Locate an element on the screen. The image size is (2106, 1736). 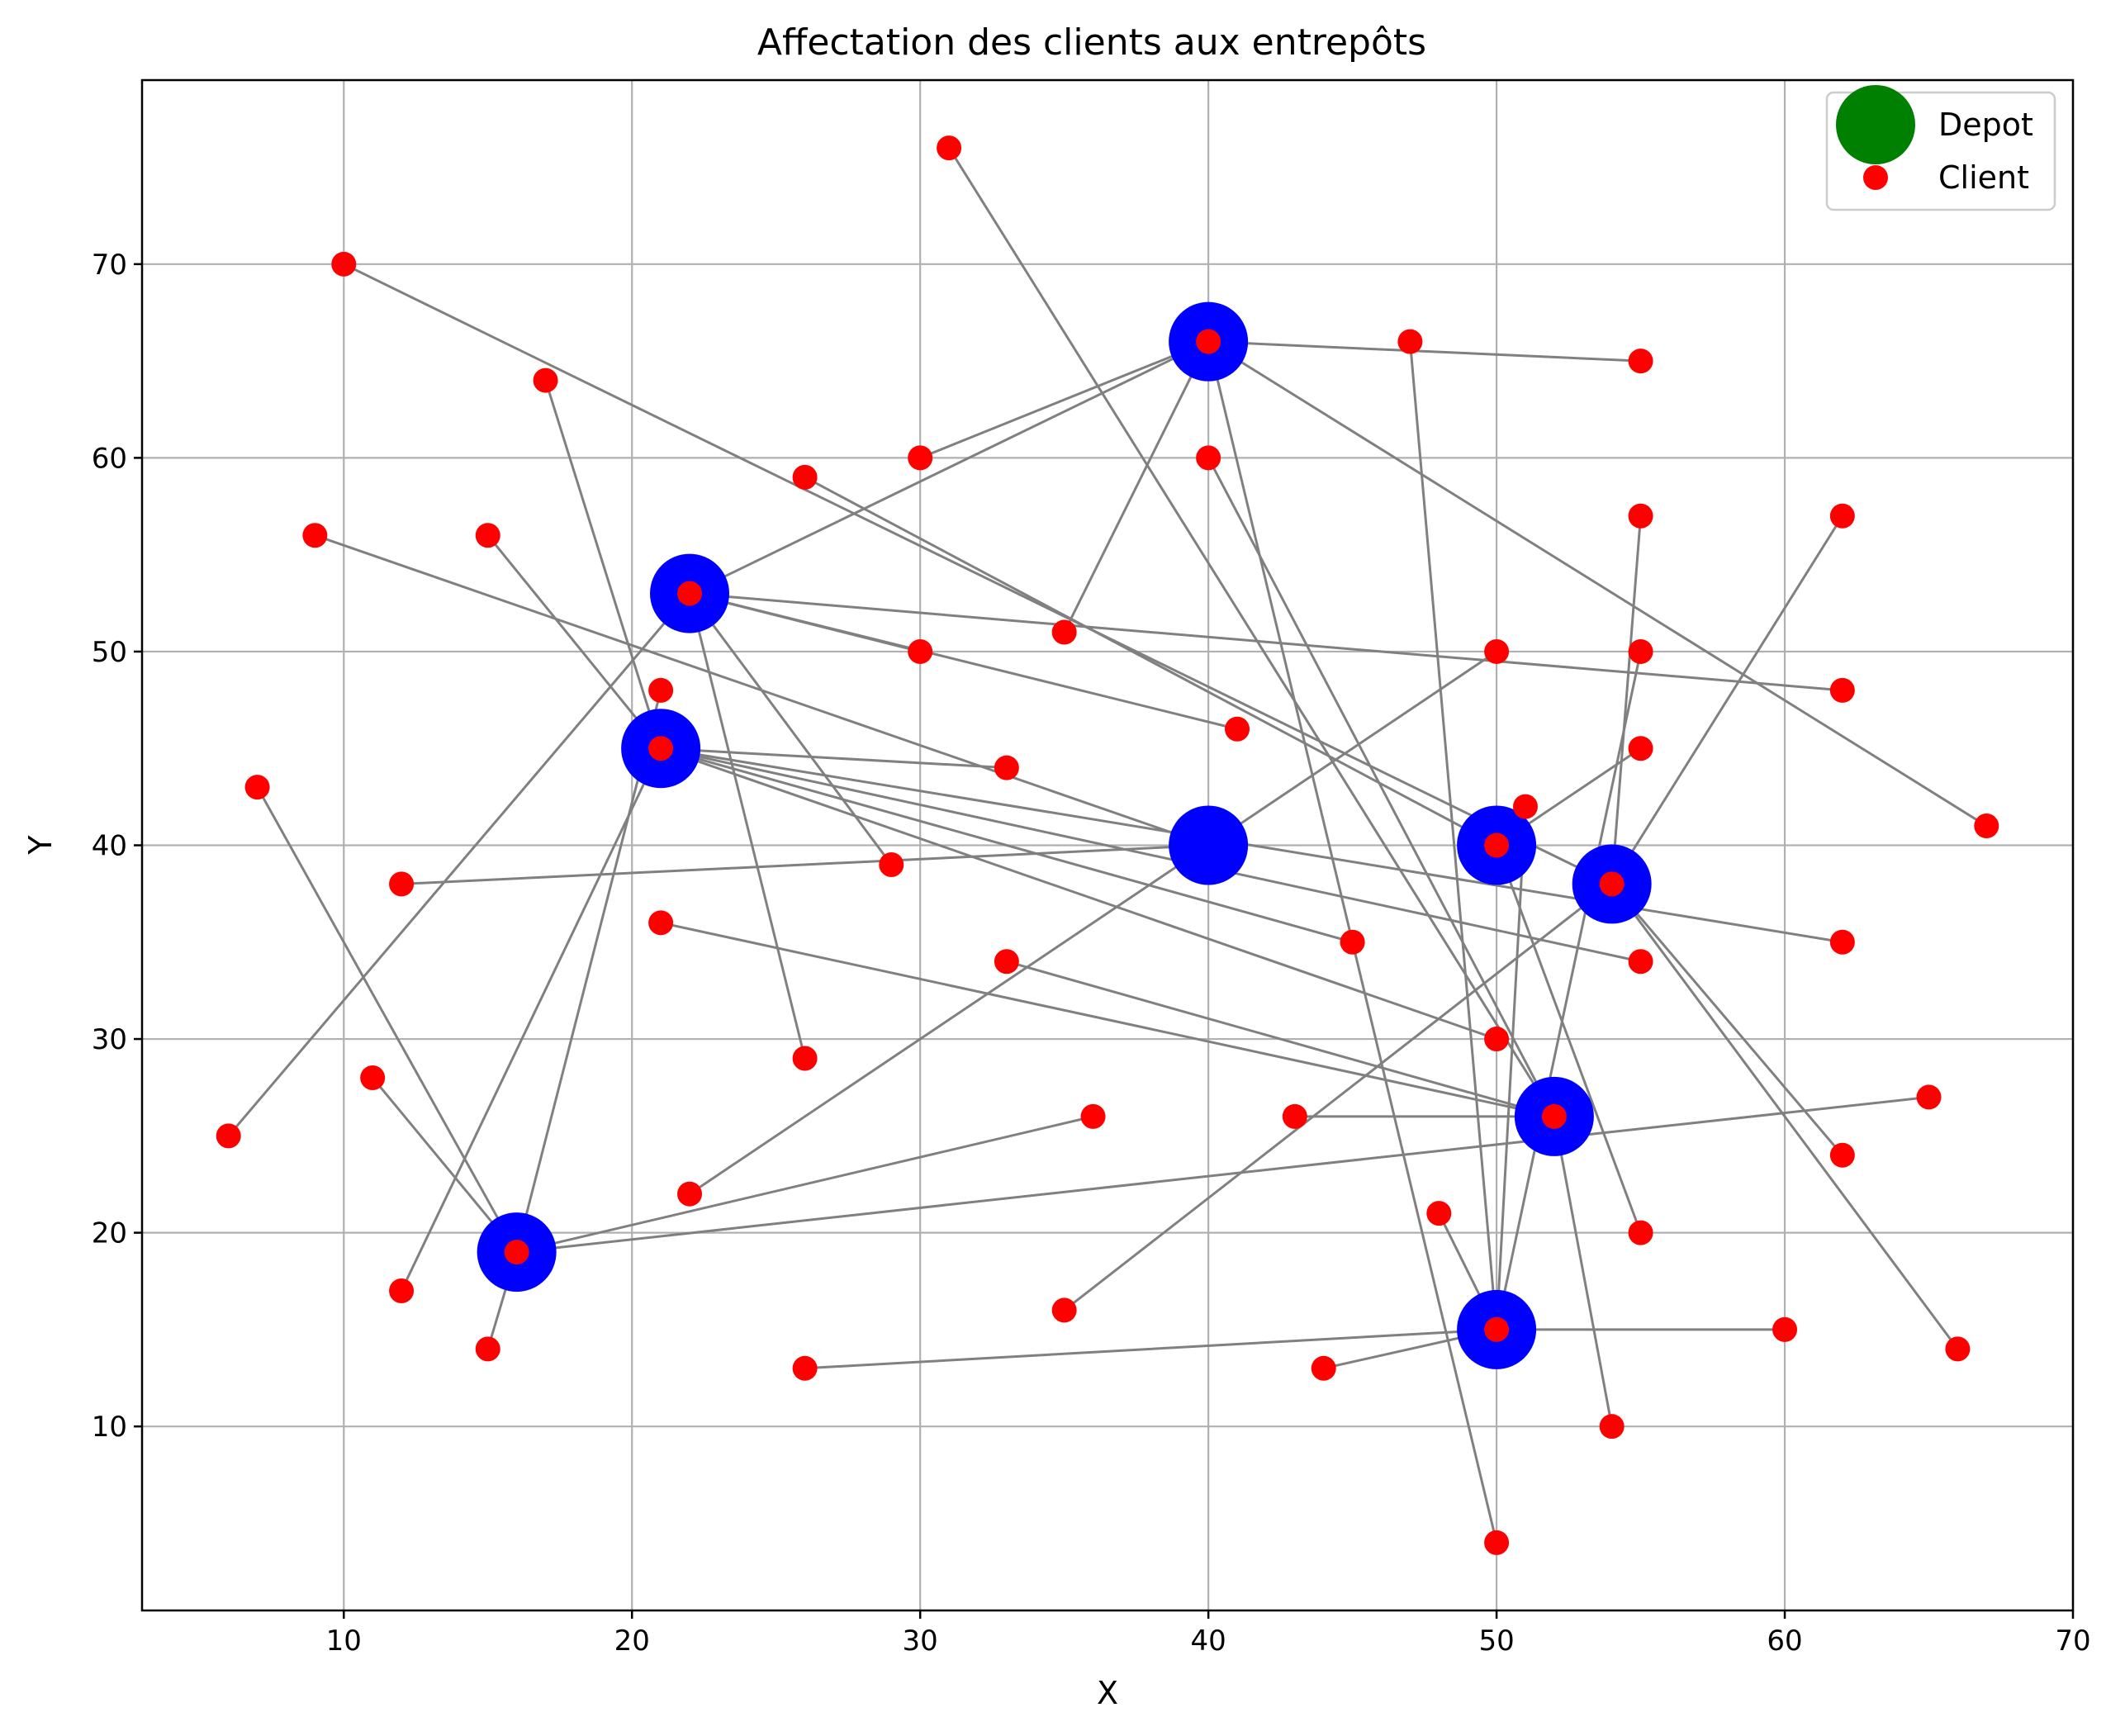
y-axis-label: Y is located at coordinates (40, 845).